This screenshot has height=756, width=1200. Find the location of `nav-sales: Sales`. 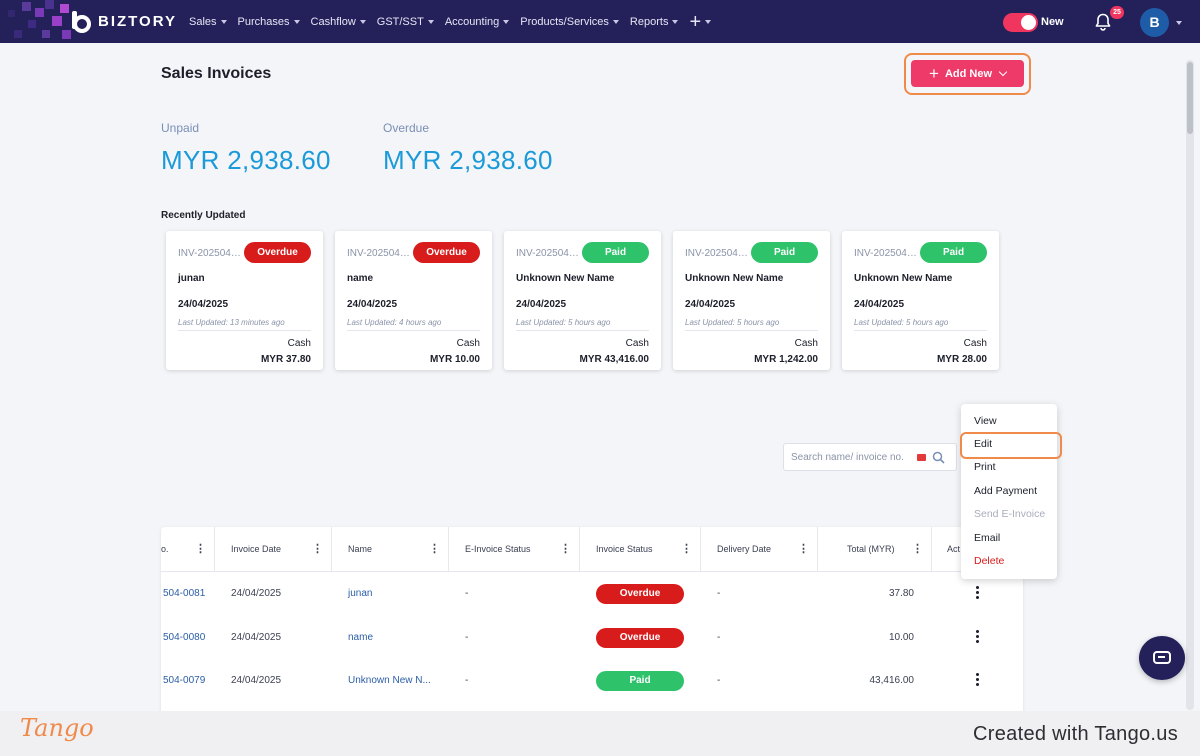

nav-sales: Sales is located at coordinates (208, 22).